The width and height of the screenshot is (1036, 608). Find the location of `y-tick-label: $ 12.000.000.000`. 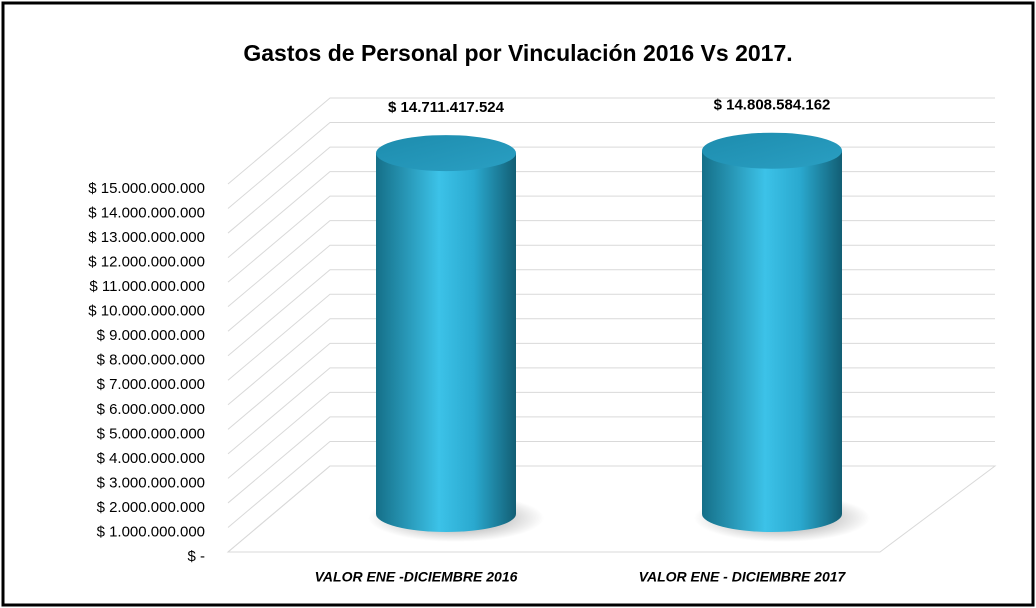

y-tick-label: $ 12.000.000.000 is located at coordinates (146, 262).